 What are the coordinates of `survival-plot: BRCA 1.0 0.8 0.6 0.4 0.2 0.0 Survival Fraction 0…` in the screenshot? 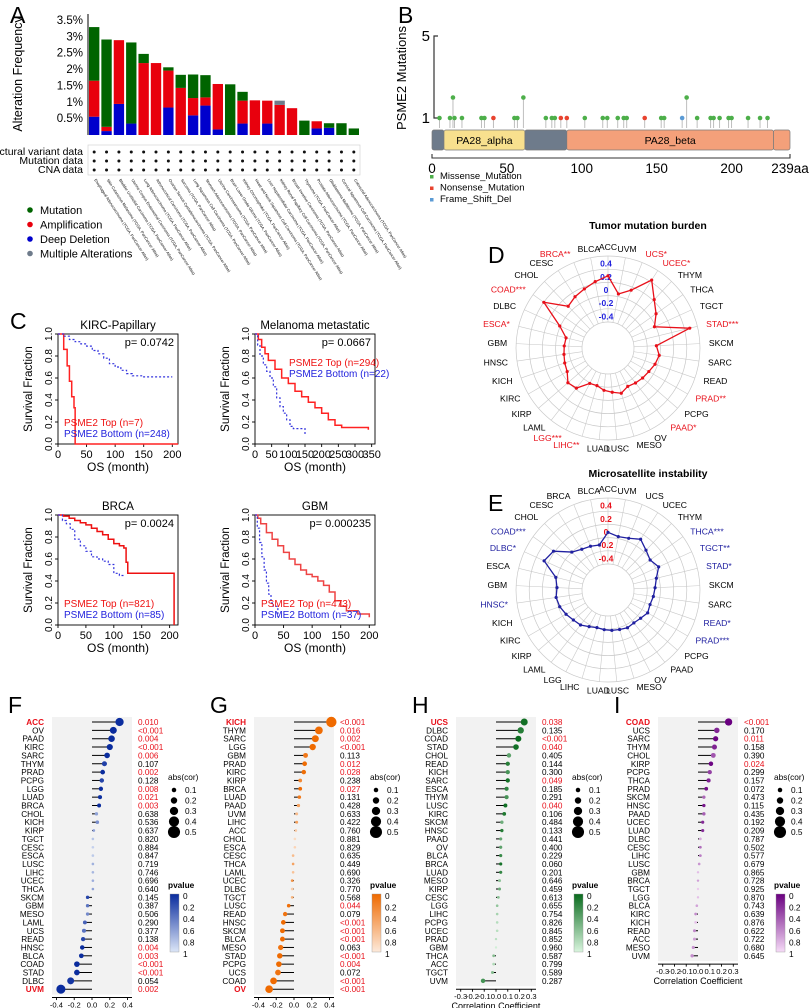 It's located at (101, 578).